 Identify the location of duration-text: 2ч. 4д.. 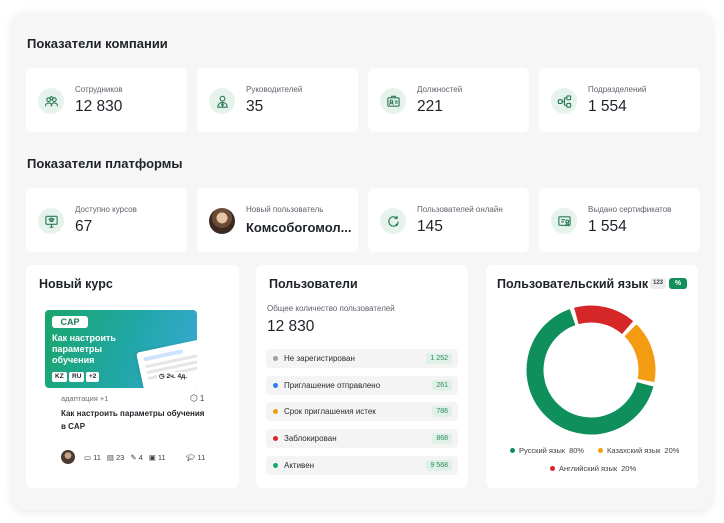
(177, 376).